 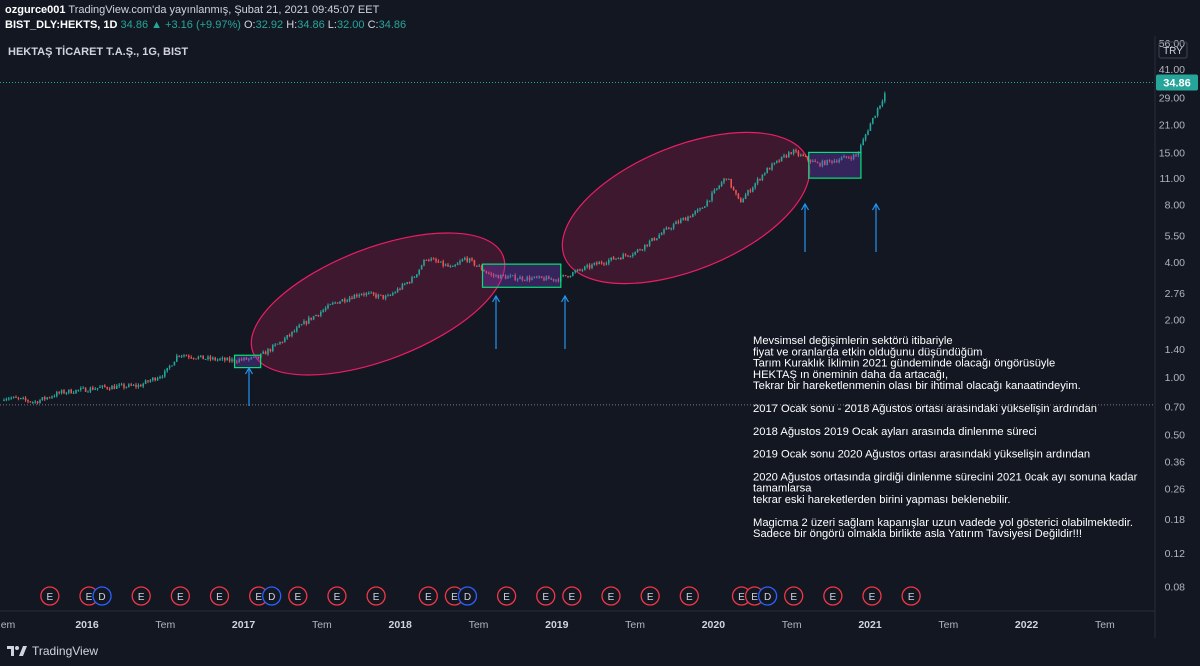 I want to click on price-tick-label: 0.26, so click(x=1175, y=490).